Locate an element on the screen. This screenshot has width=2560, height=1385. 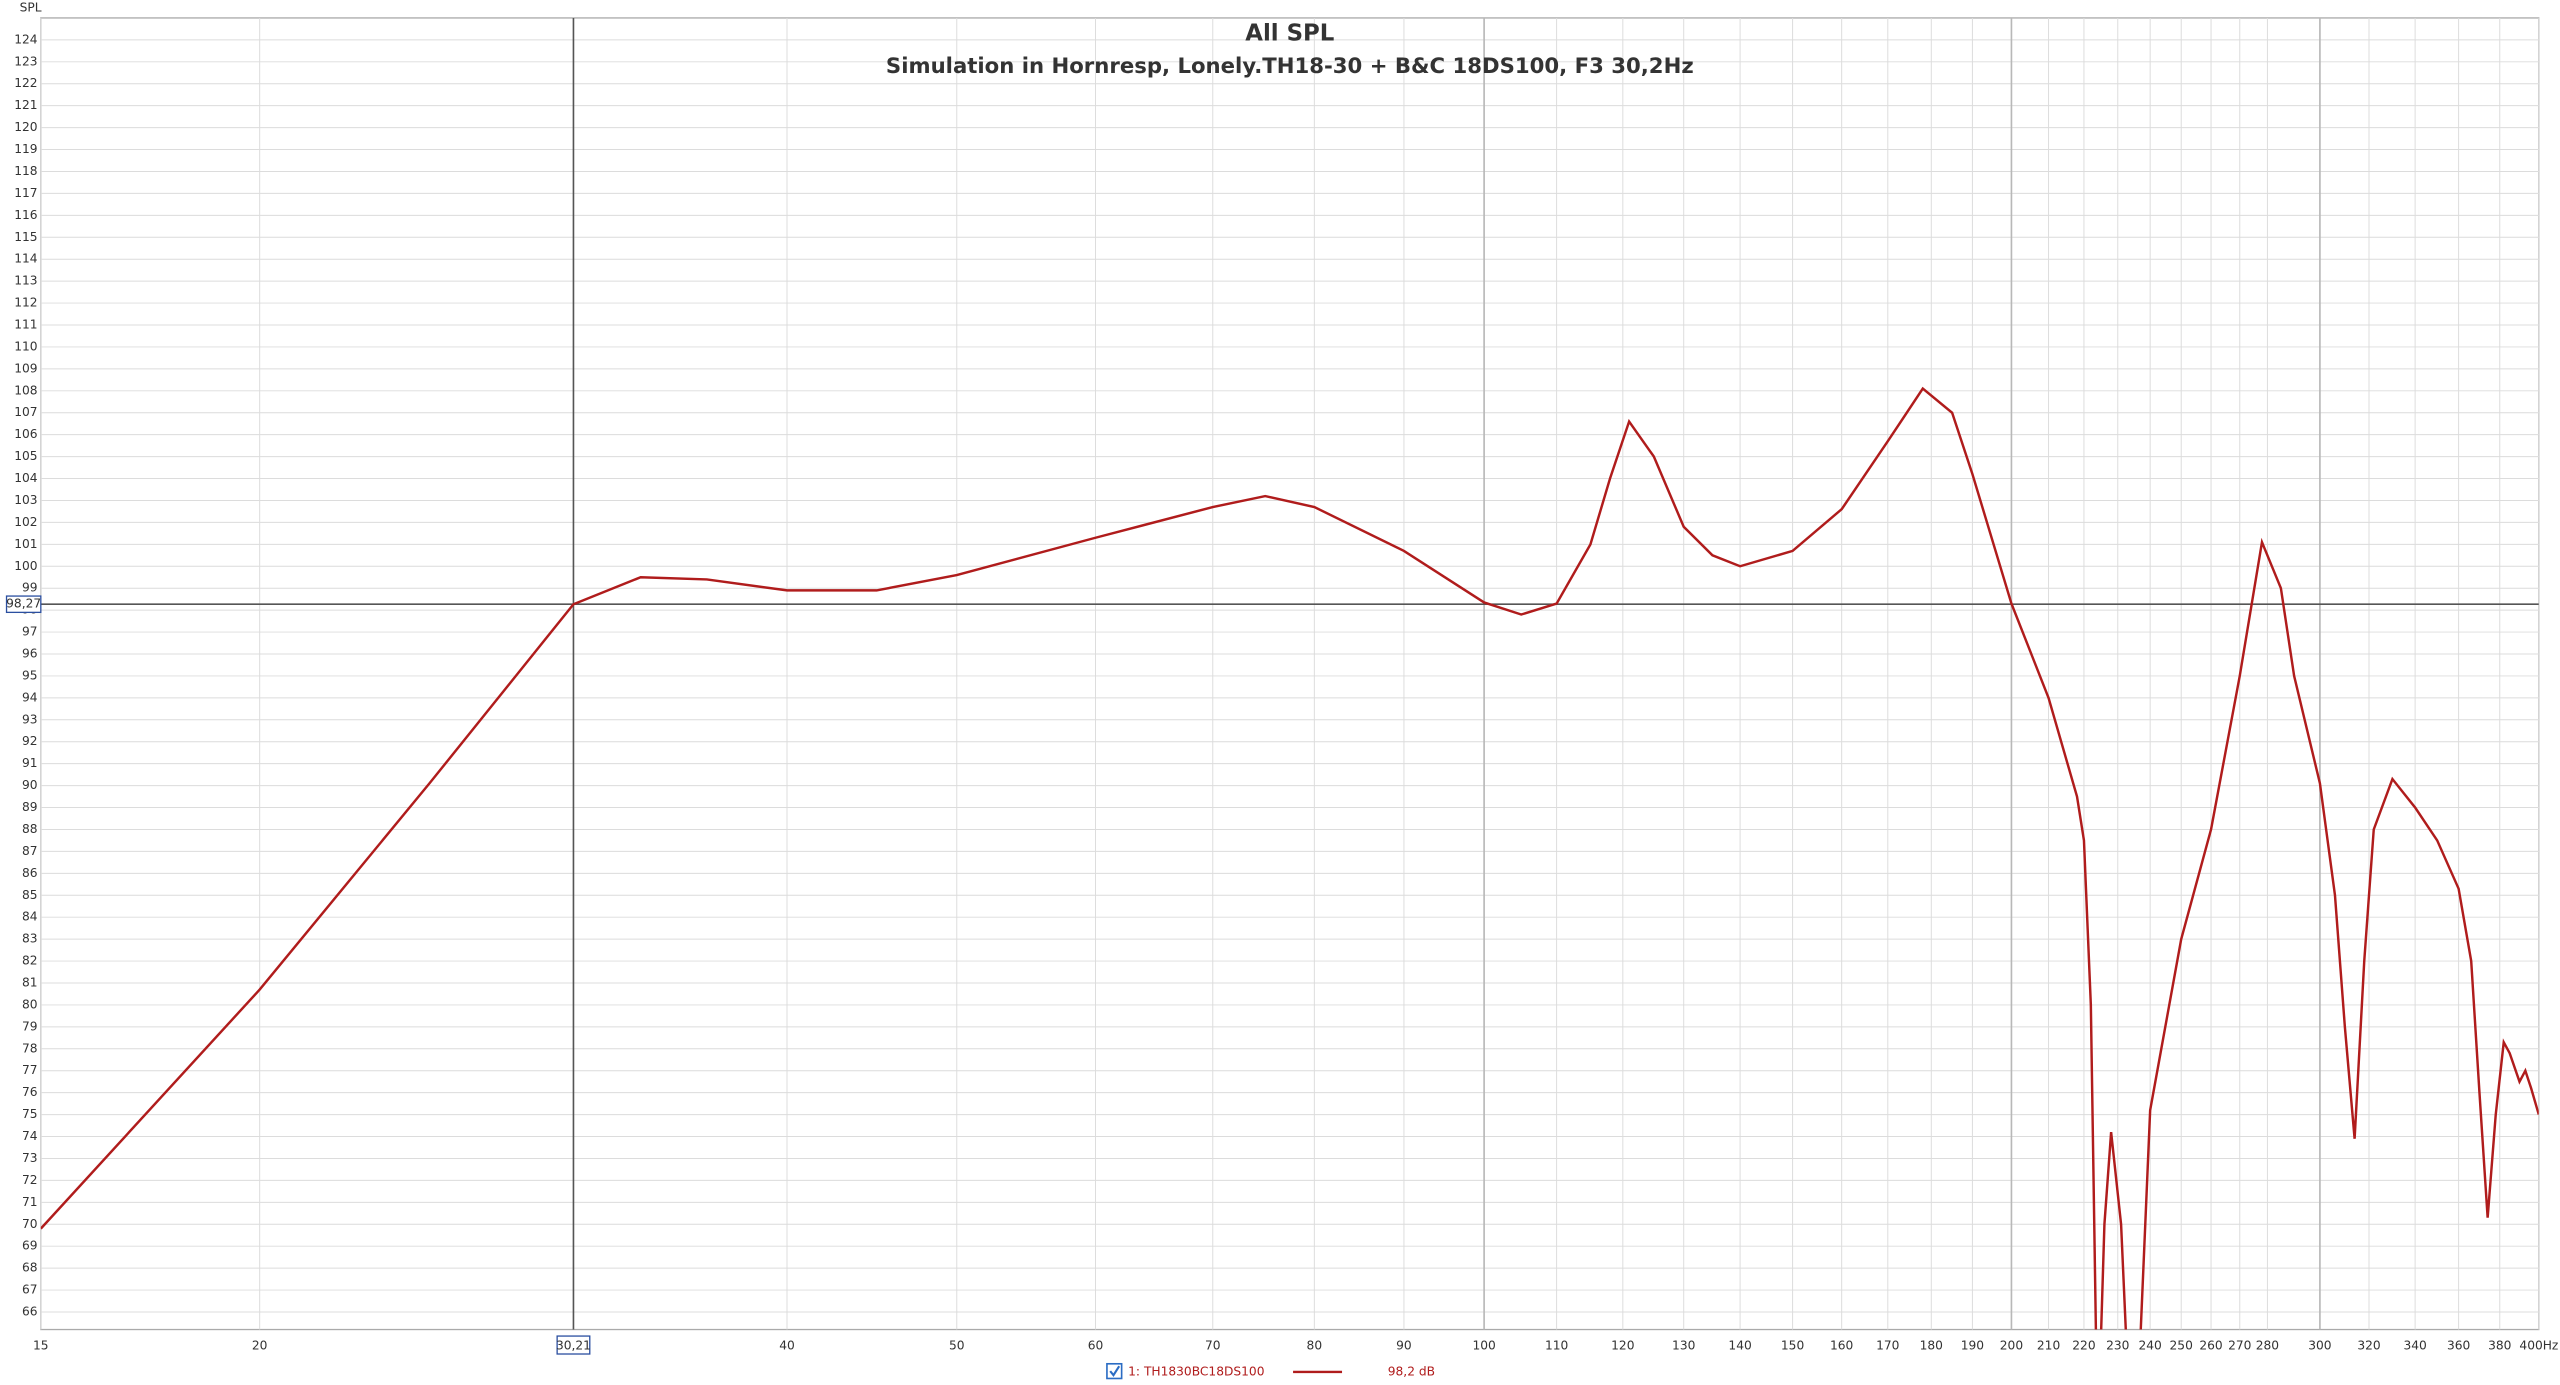
x-tick-label: 300 is located at coordinates (2319, 1345).